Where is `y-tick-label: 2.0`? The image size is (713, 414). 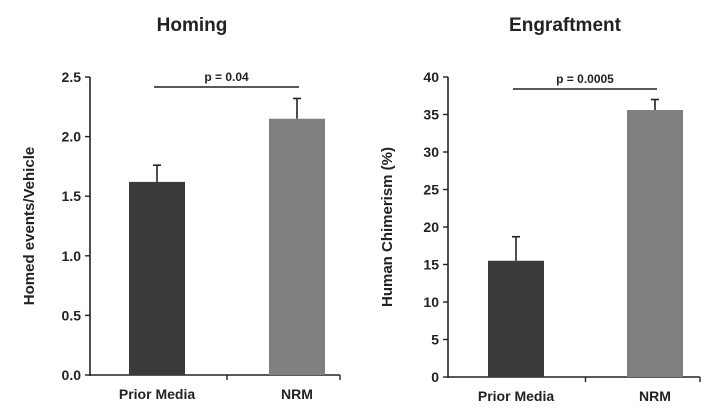
y-tick-label: 2.0 is located at coordinates (72, 137).